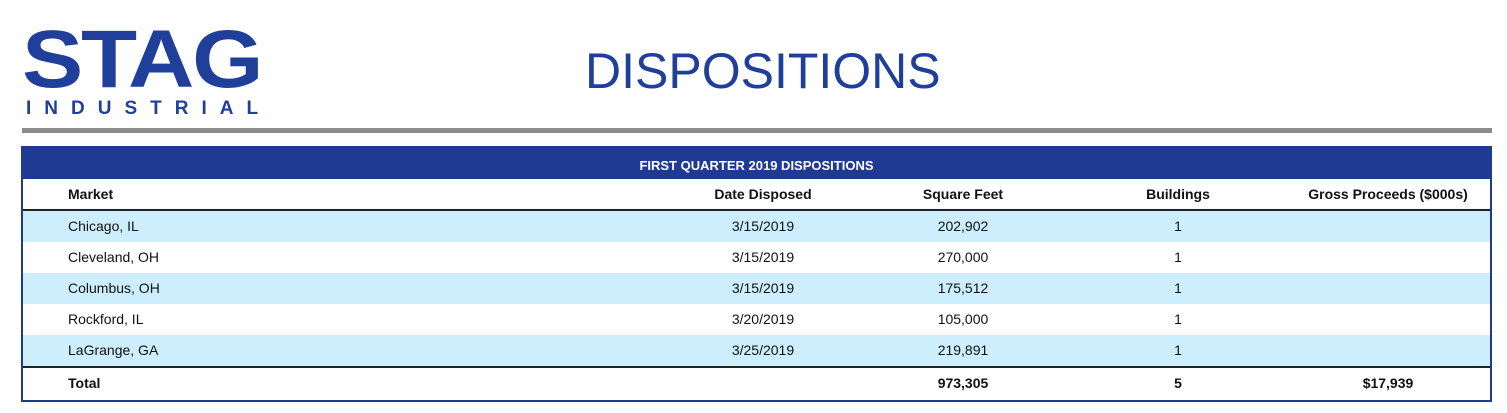 Image resolution: width=1507 pixels, height=413 pixels. Describe the element at coordinates (149, 108) in the screenshot. I see `logo-subtitle: INDUSTRIAL` at that location.